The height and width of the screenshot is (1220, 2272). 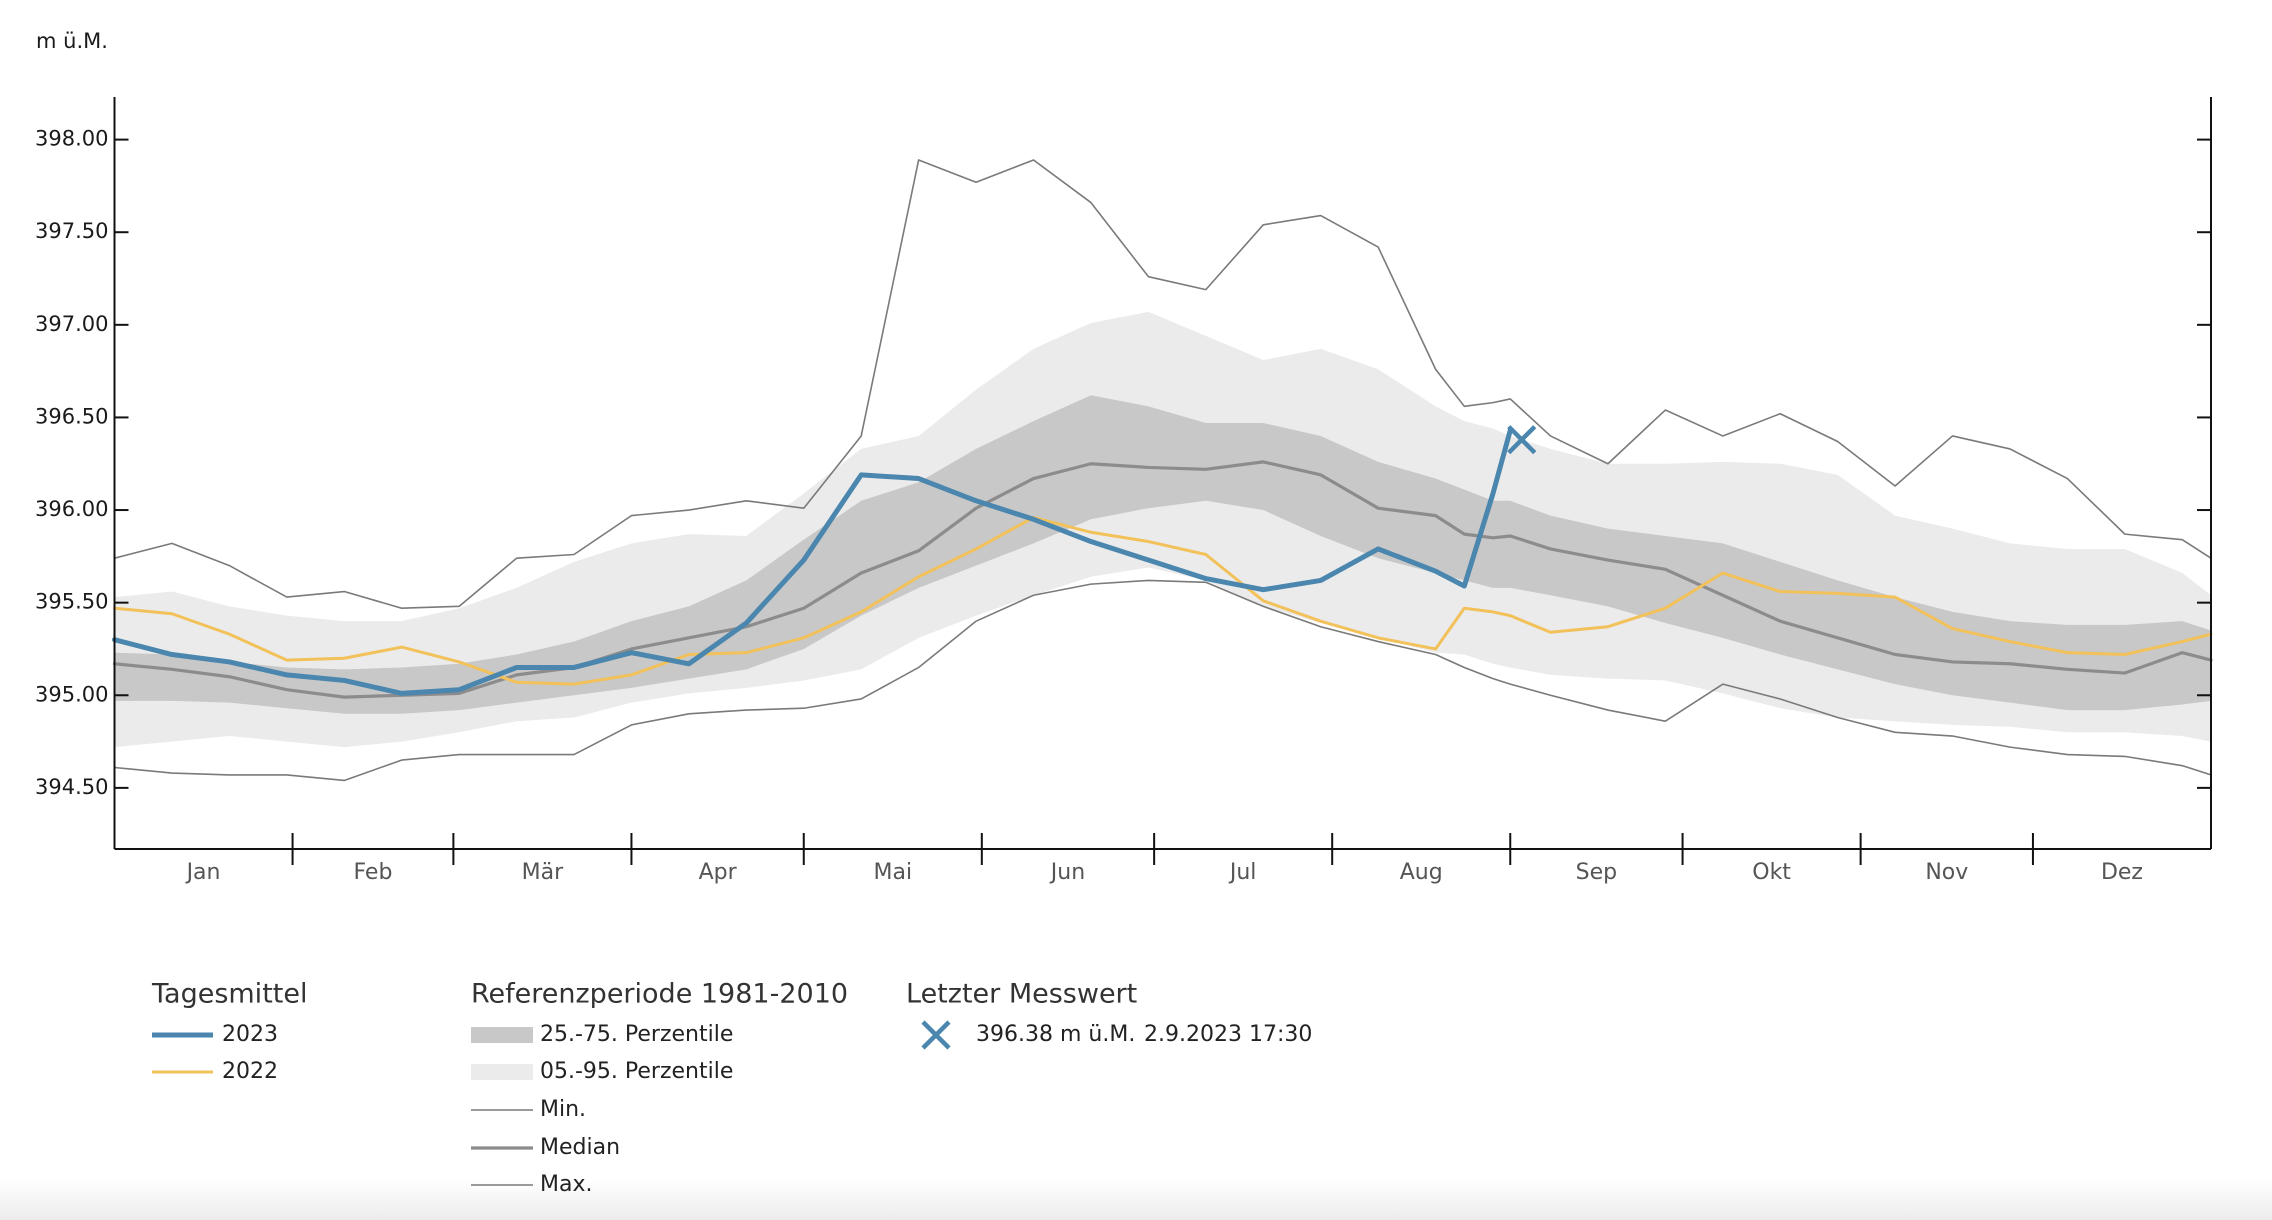 I want to click on x-tick-label: Aug, so click(x=1421, y=872).